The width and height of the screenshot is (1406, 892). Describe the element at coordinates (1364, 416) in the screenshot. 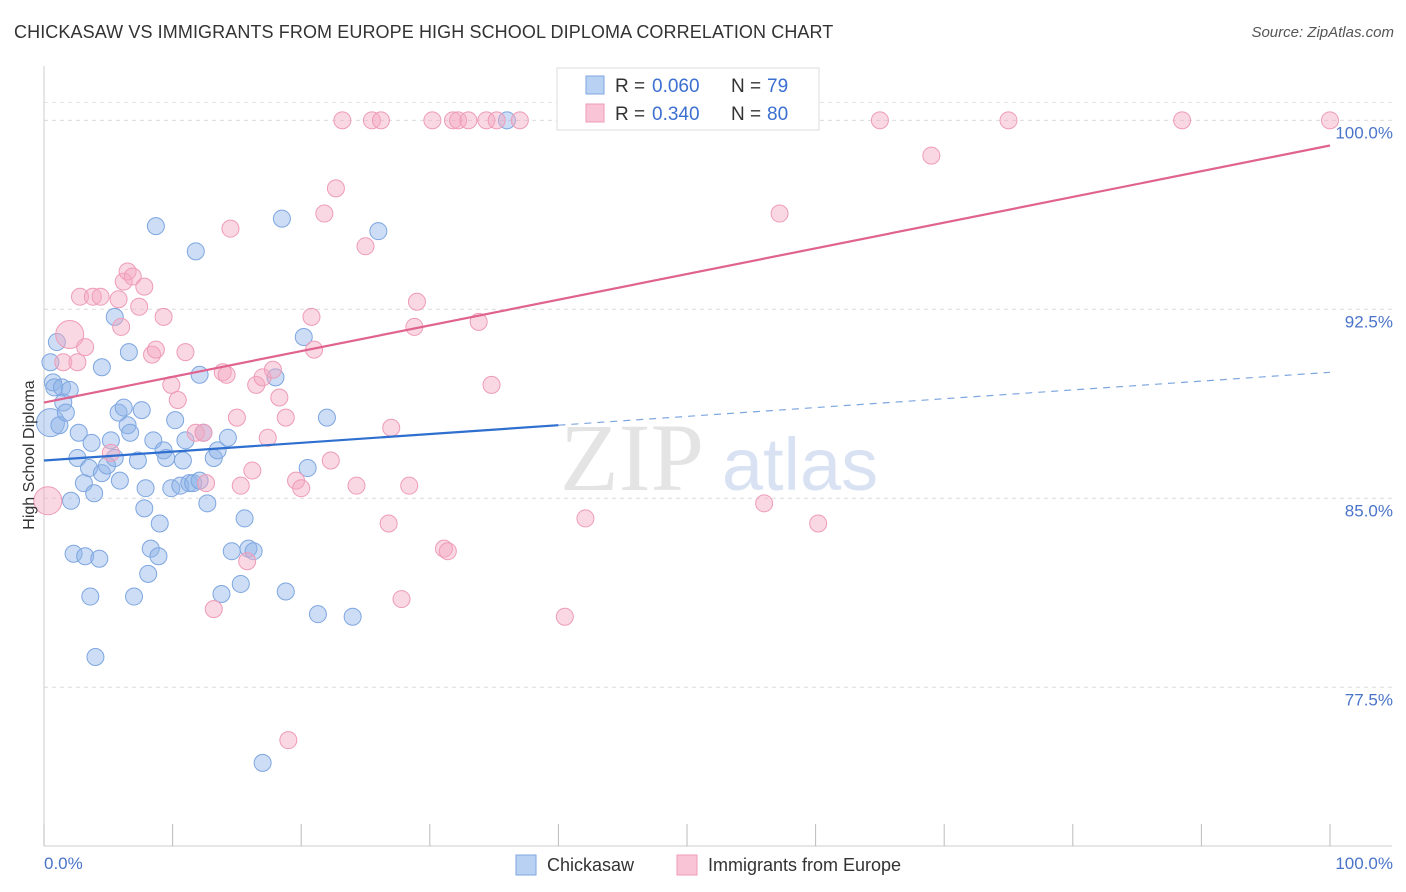

I see `y-tick-labels: 77.5% 85.0% 92.5% 100.0%` at that location.